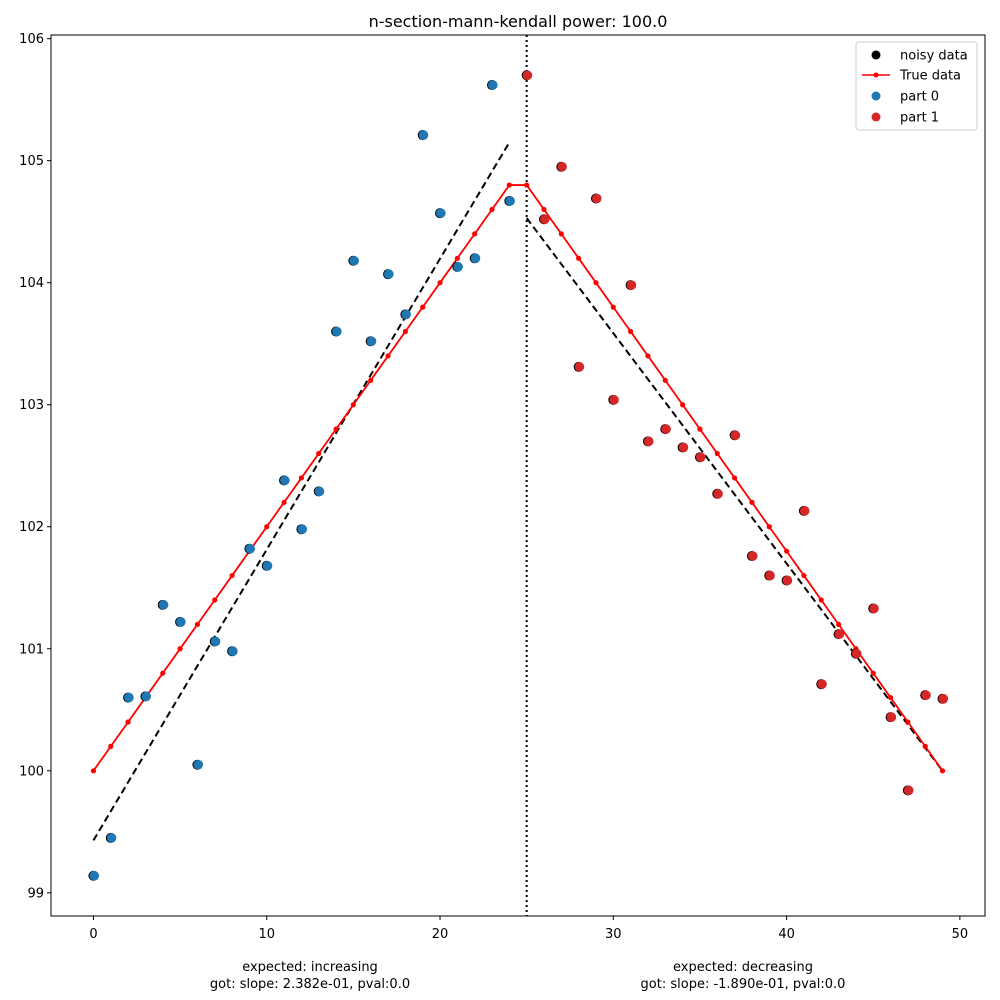  I want to click on y-tick-label: 101, so click(31, 649).